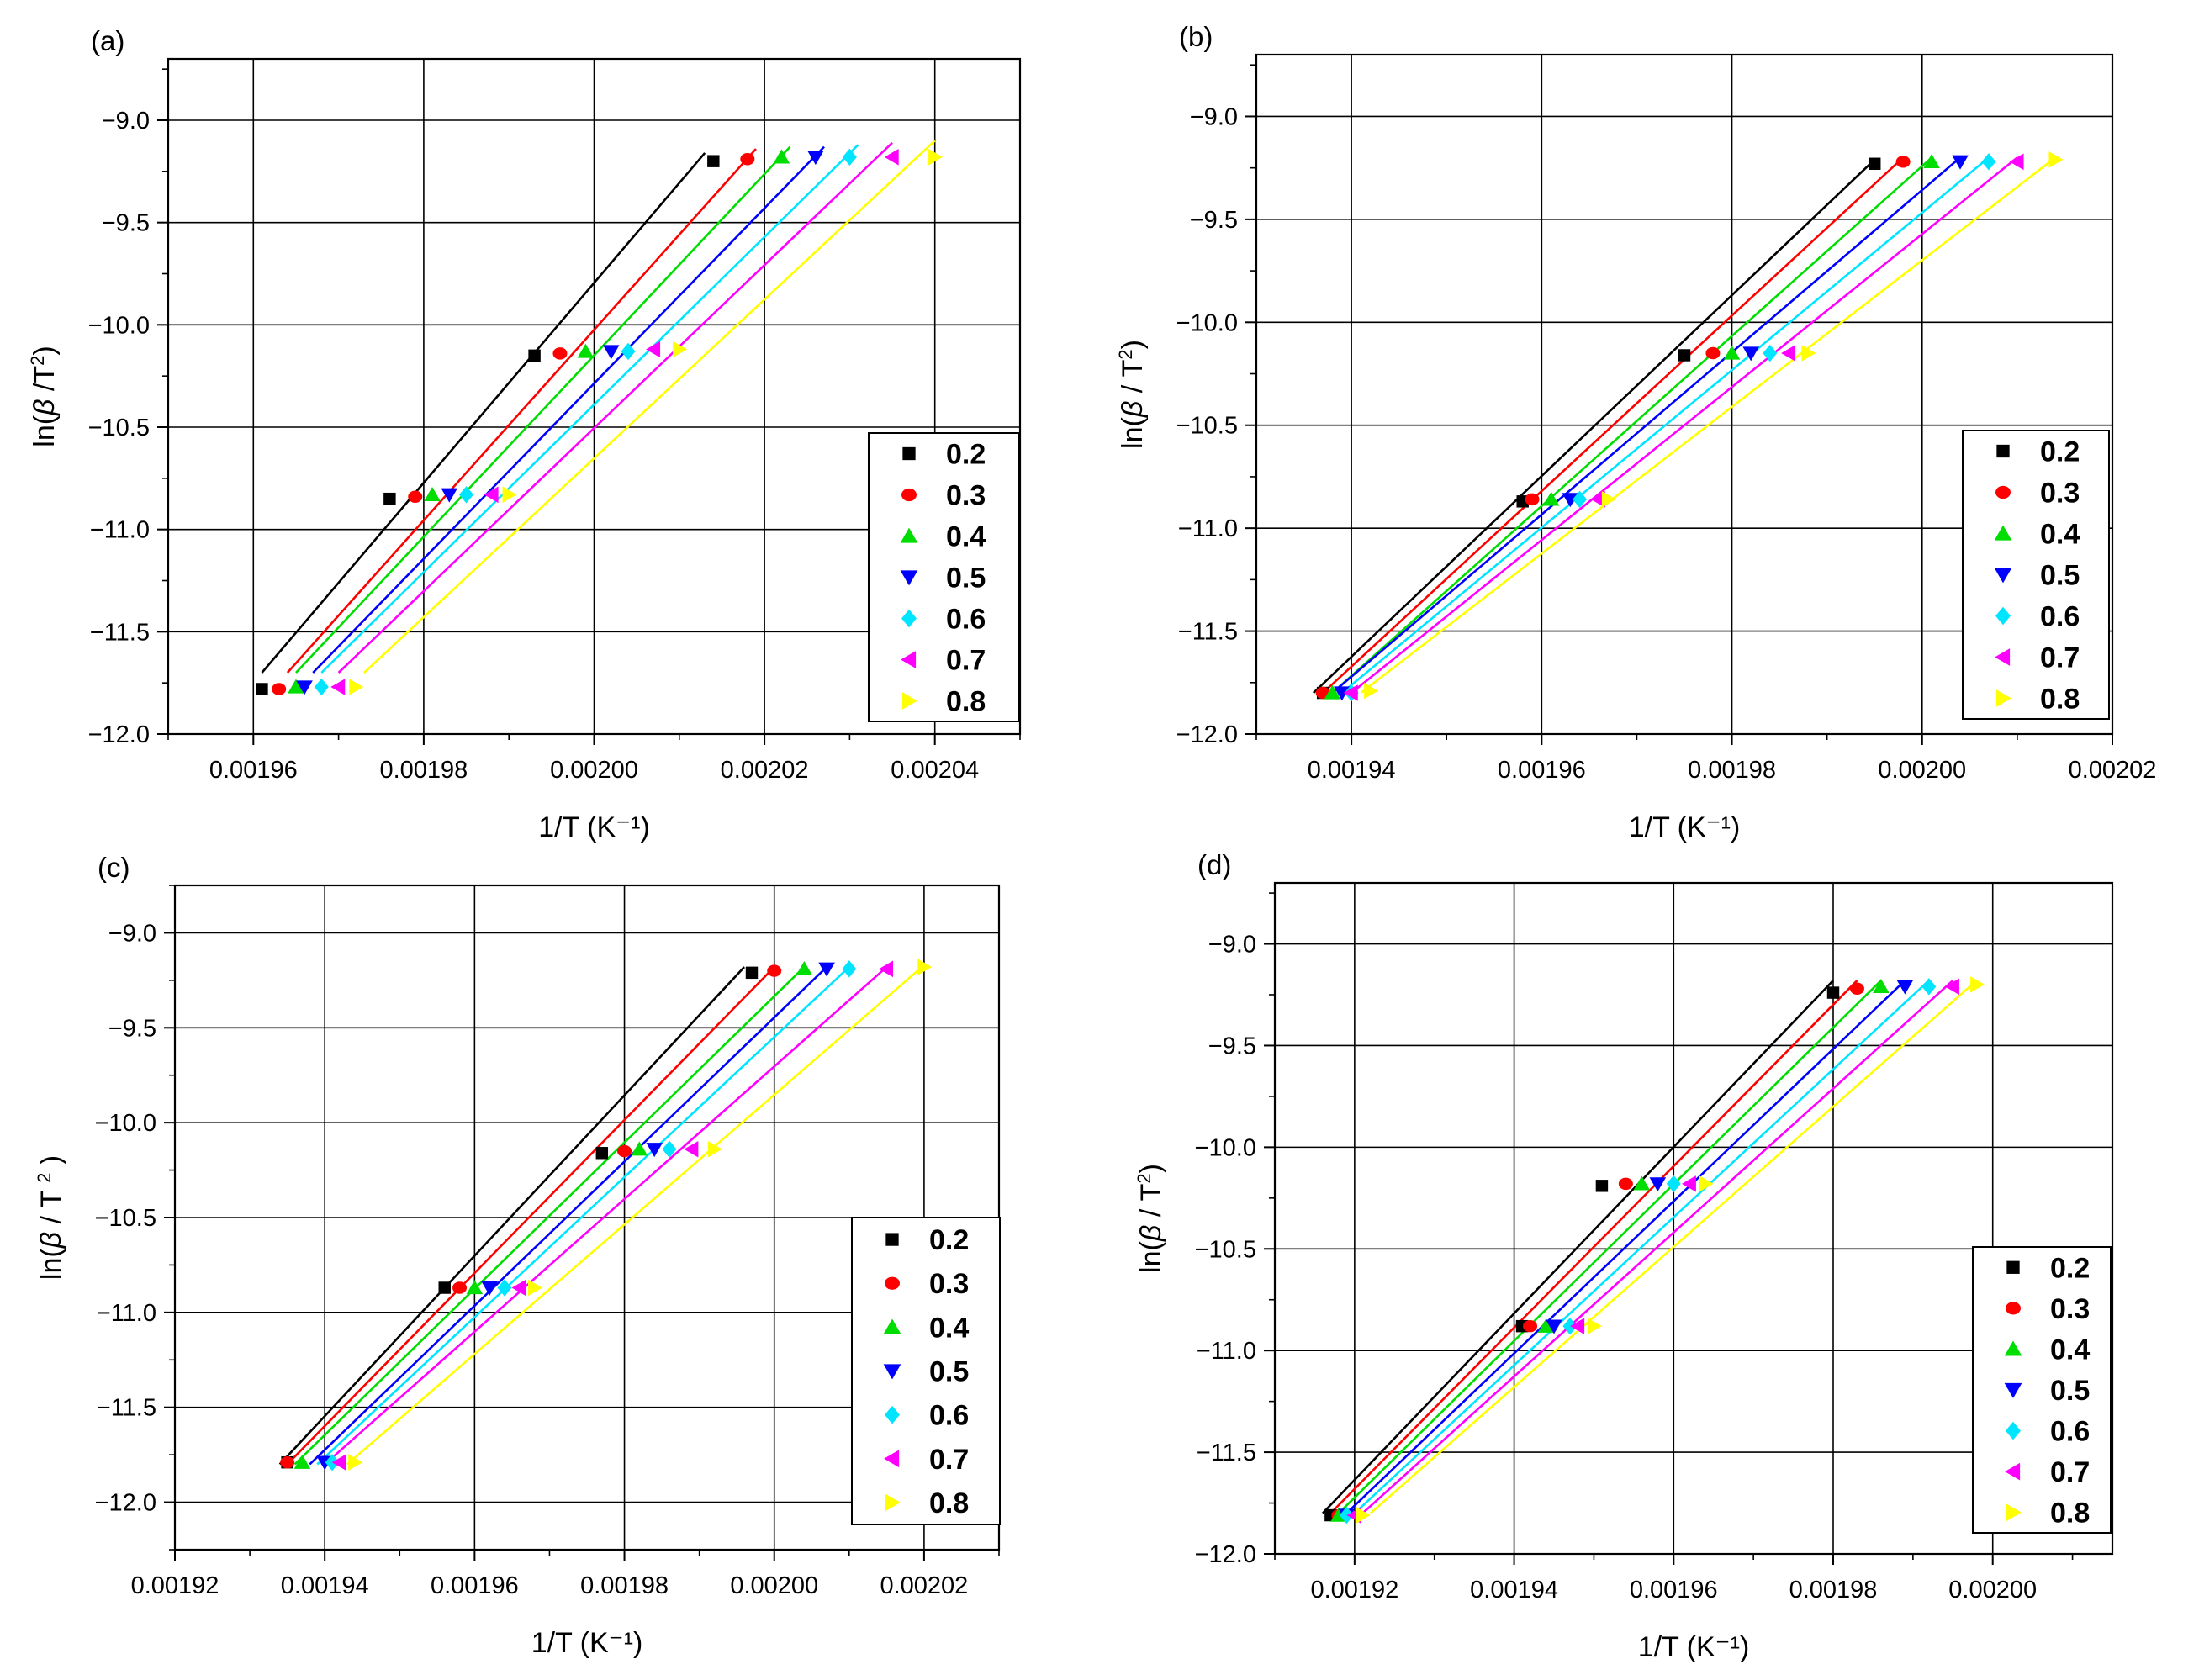 Image resolution: width=2199 pixels, height=1680 pixels. Describe the element at coordinates (1694, 1647) in the screenshot. I see `x-axis-title: 1/T (K⁻¹)` at that location.